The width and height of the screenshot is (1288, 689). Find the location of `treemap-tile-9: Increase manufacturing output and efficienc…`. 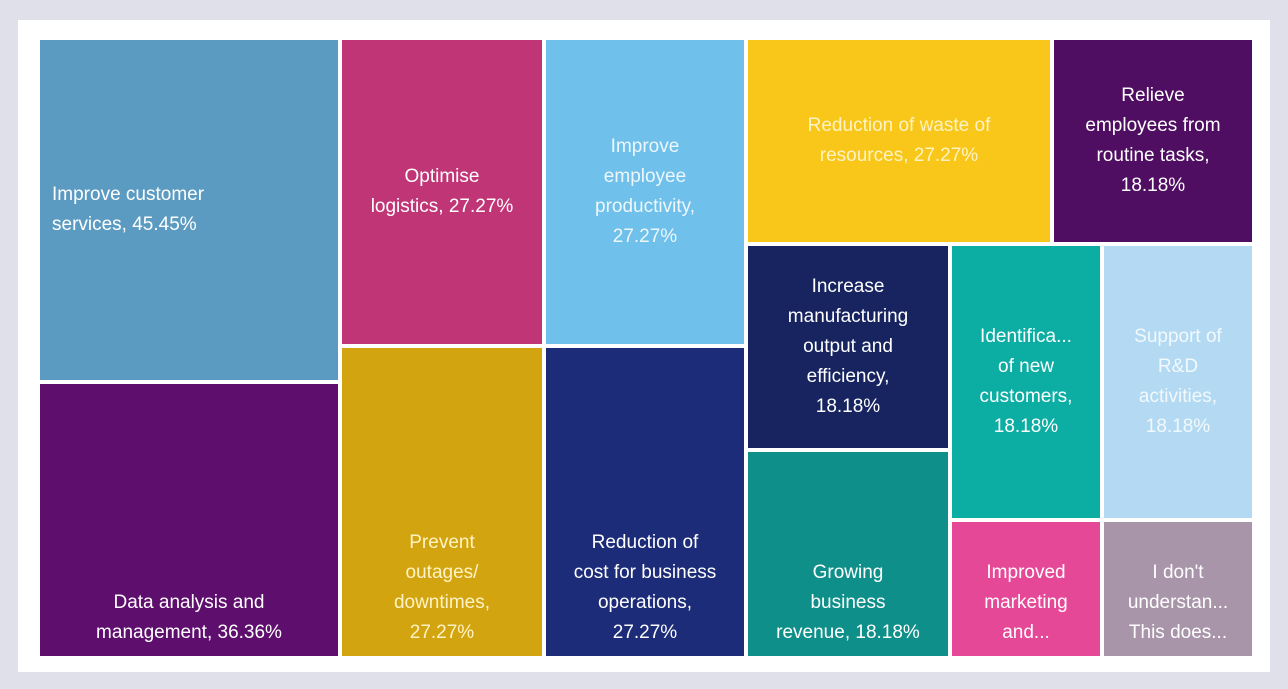

treemap-tile-9: Increase manufacturing output and efficienc… is located at coordinates (848, 347).